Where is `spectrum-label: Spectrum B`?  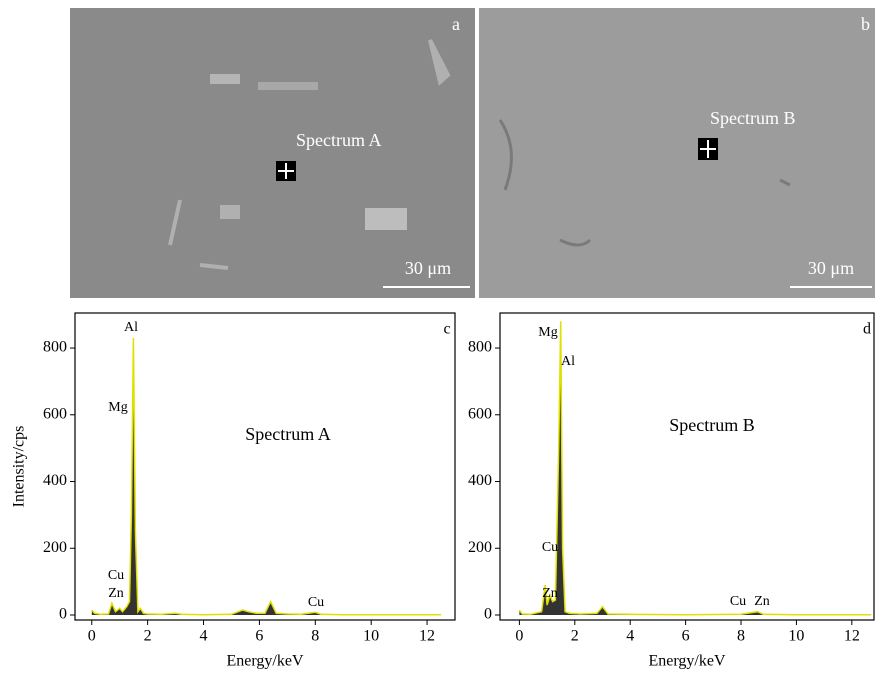
spectrum-label: Spectrum B is located at coordinates (712, 425).